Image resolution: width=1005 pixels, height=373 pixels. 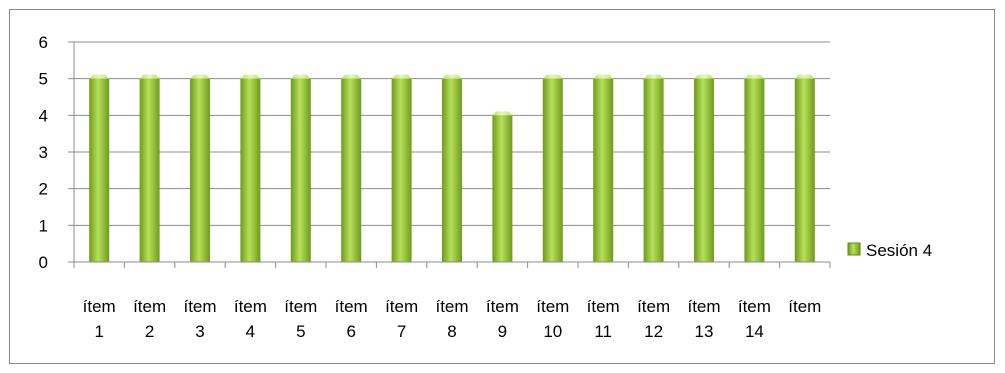 I want to click on y-tick-label-1: 1, so click(x=43, y=225).